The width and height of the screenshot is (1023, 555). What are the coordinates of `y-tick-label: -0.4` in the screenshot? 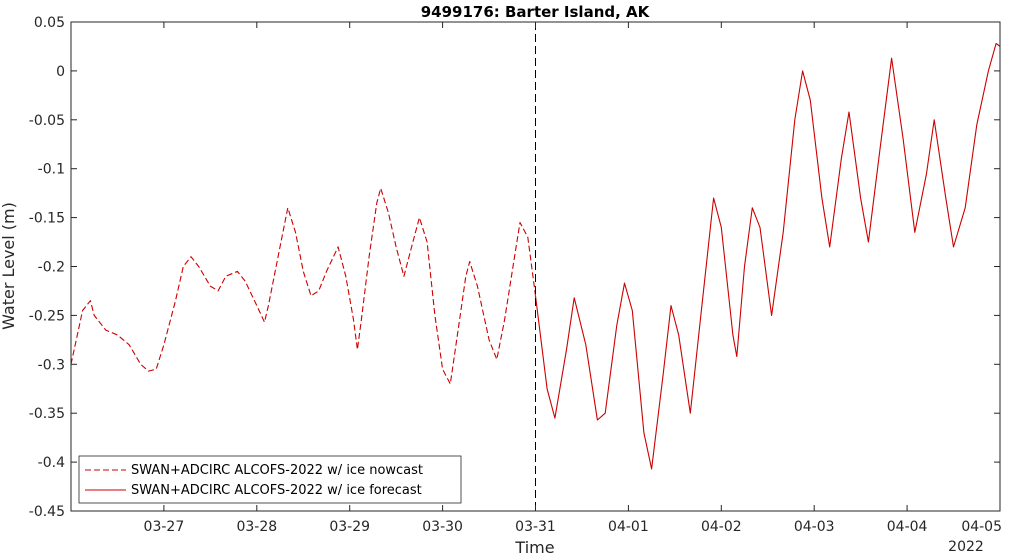 It's located at (51, 463).